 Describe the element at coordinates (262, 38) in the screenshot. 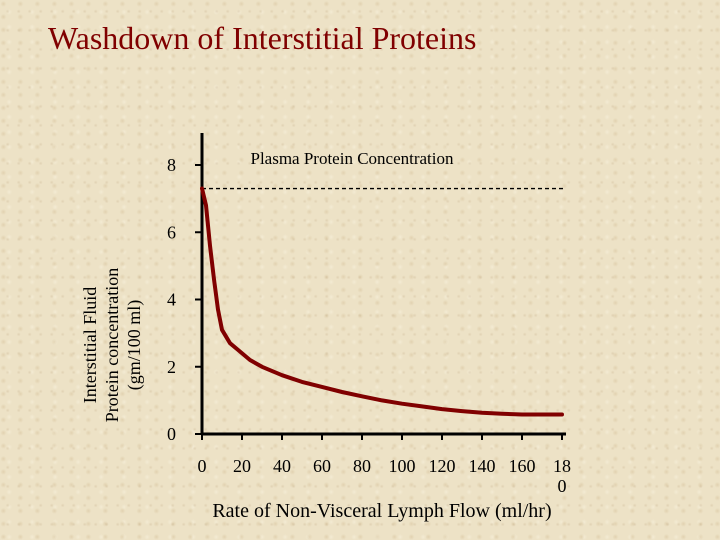

I see `slide-title: Washdown of Interstitial Proteins` at that location.